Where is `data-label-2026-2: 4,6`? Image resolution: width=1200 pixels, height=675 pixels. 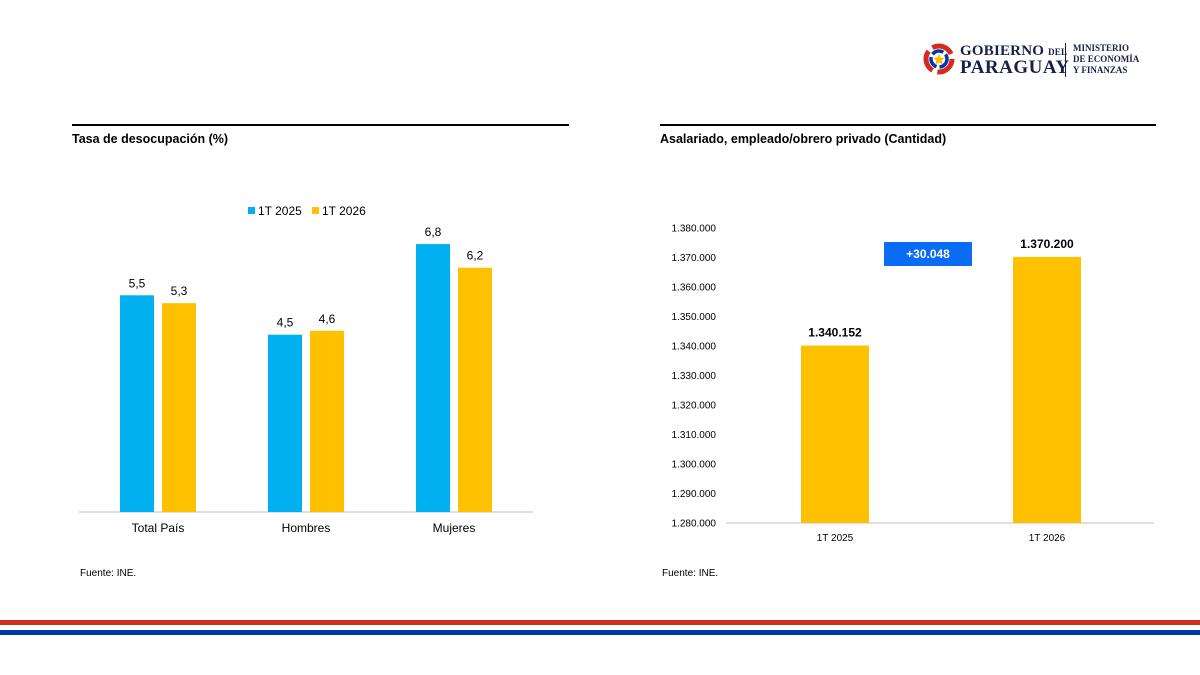
data-label-2026-2: 4,6 is located at coordinates (327, 319).